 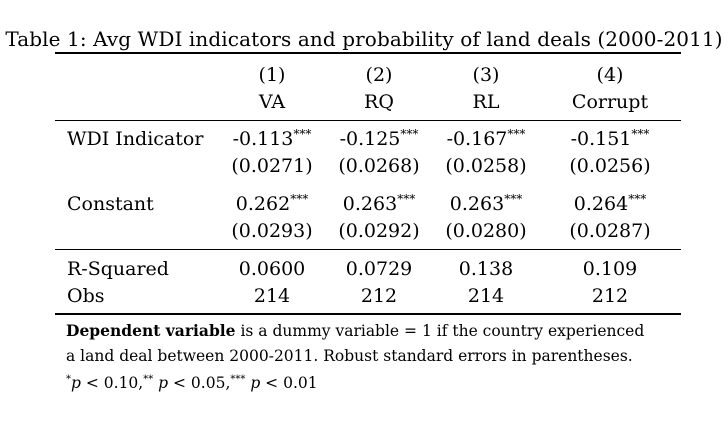 I want to click on row-label-rsquared: R-Squared, so click(x=118, y=269).